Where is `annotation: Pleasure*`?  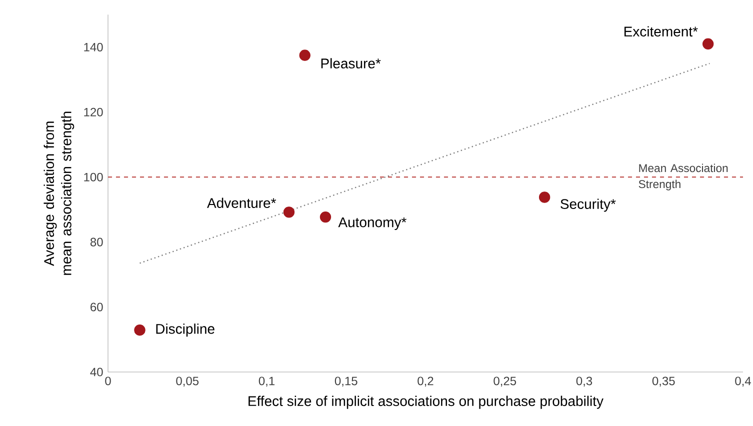
annotation: Pleasure* is located at coordinates (351, 63).